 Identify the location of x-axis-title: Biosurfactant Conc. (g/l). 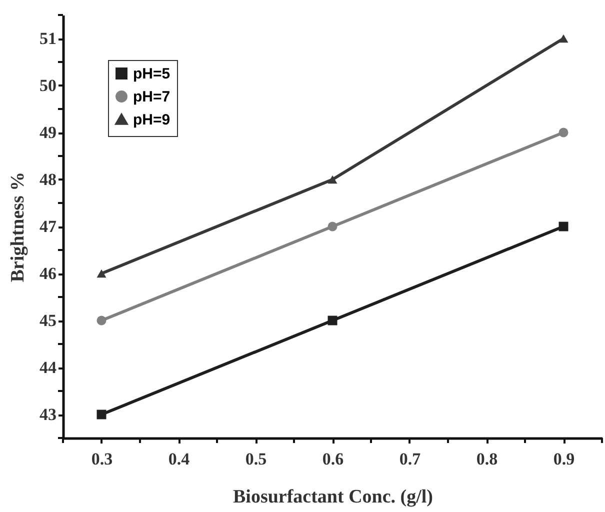
(333, 497).